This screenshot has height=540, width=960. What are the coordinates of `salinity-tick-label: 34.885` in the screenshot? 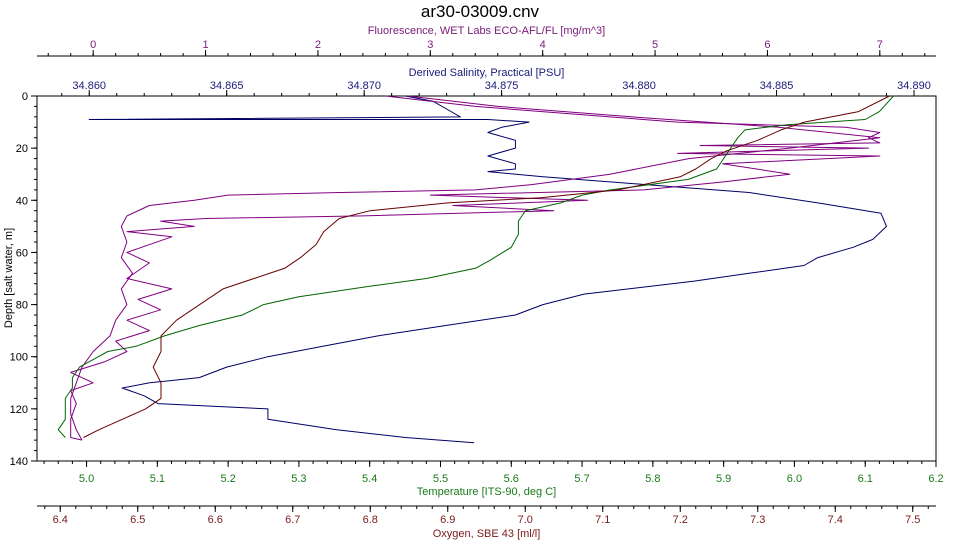 It's located at (777, 86).